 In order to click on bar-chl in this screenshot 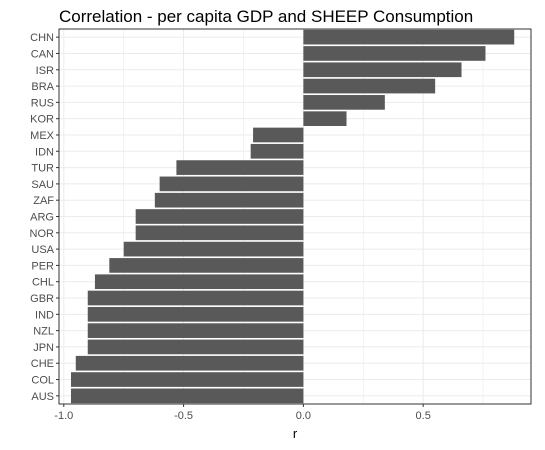, I will do `click(199, 282)`.